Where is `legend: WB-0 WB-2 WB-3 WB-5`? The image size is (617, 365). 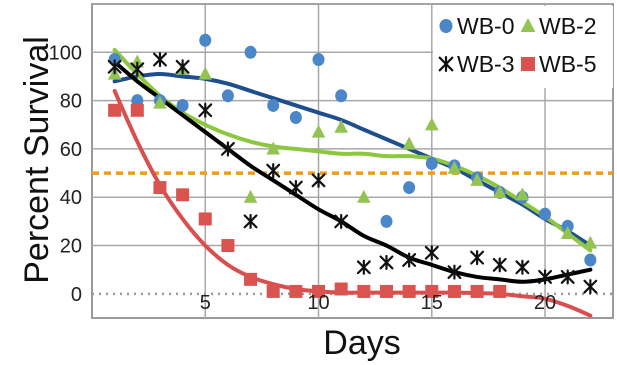 legend: WB-0 WB-2 WB-3 WB-5 is located at coordinates (523, 47).